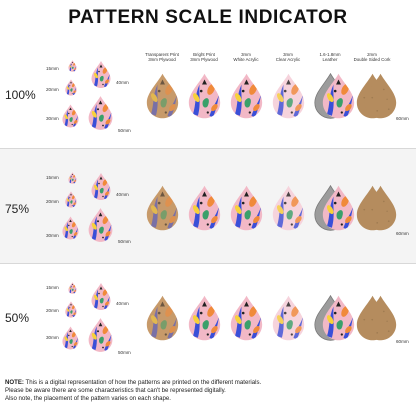 This screenshot has width=416, height=416. Describe the element at coordinates (17, 318) in the screenshot. I see `scale-label-50: 50%` at that location.